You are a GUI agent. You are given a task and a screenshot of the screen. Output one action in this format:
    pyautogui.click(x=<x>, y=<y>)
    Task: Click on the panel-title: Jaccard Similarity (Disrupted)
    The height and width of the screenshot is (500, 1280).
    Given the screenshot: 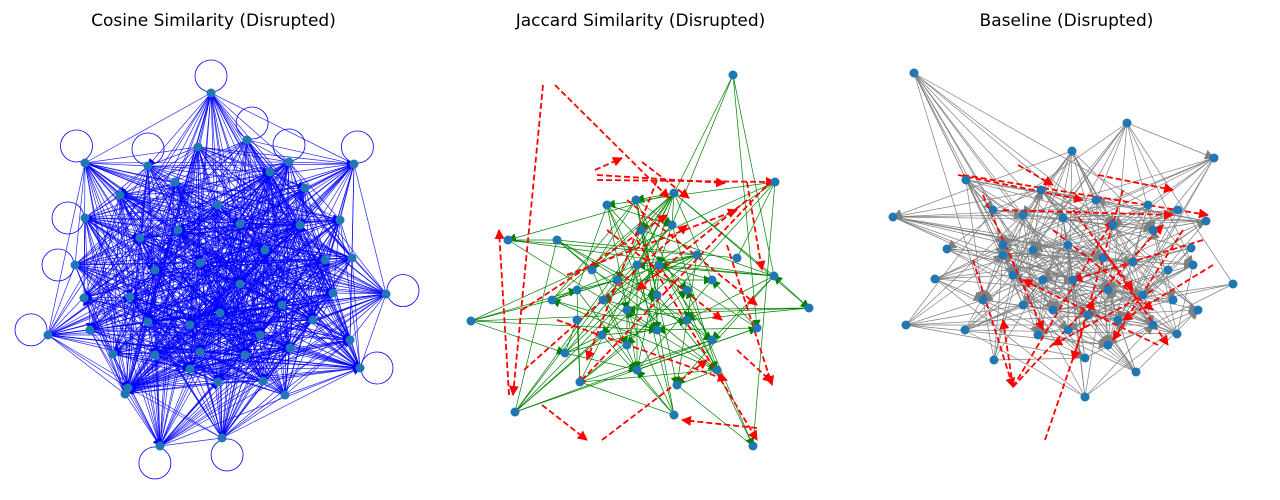 What is the action you would take?
    pyautogui.click(x=640, y=21)
    